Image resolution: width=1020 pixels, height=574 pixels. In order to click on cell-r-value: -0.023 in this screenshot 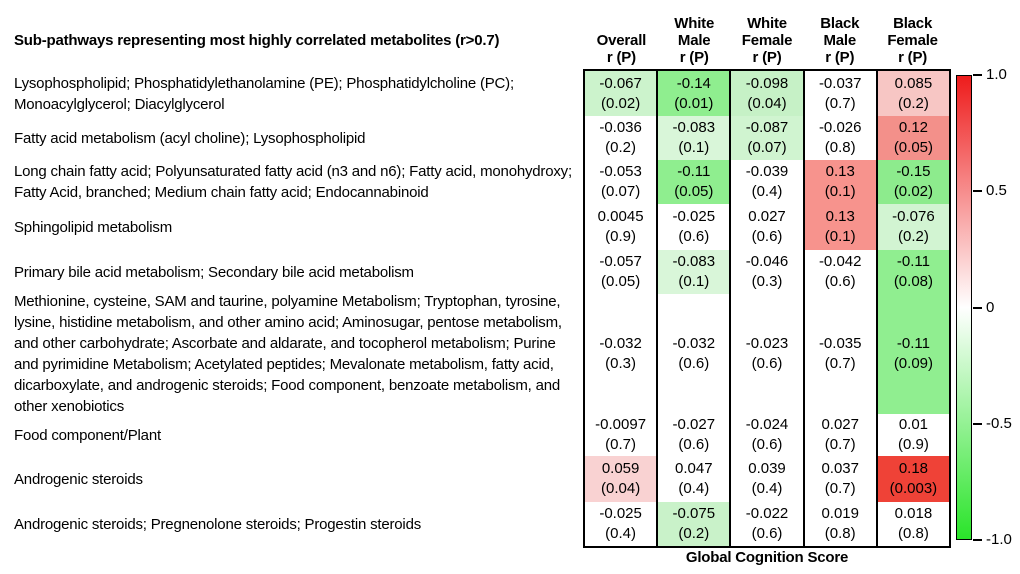, I will do `click(767, 343)`.